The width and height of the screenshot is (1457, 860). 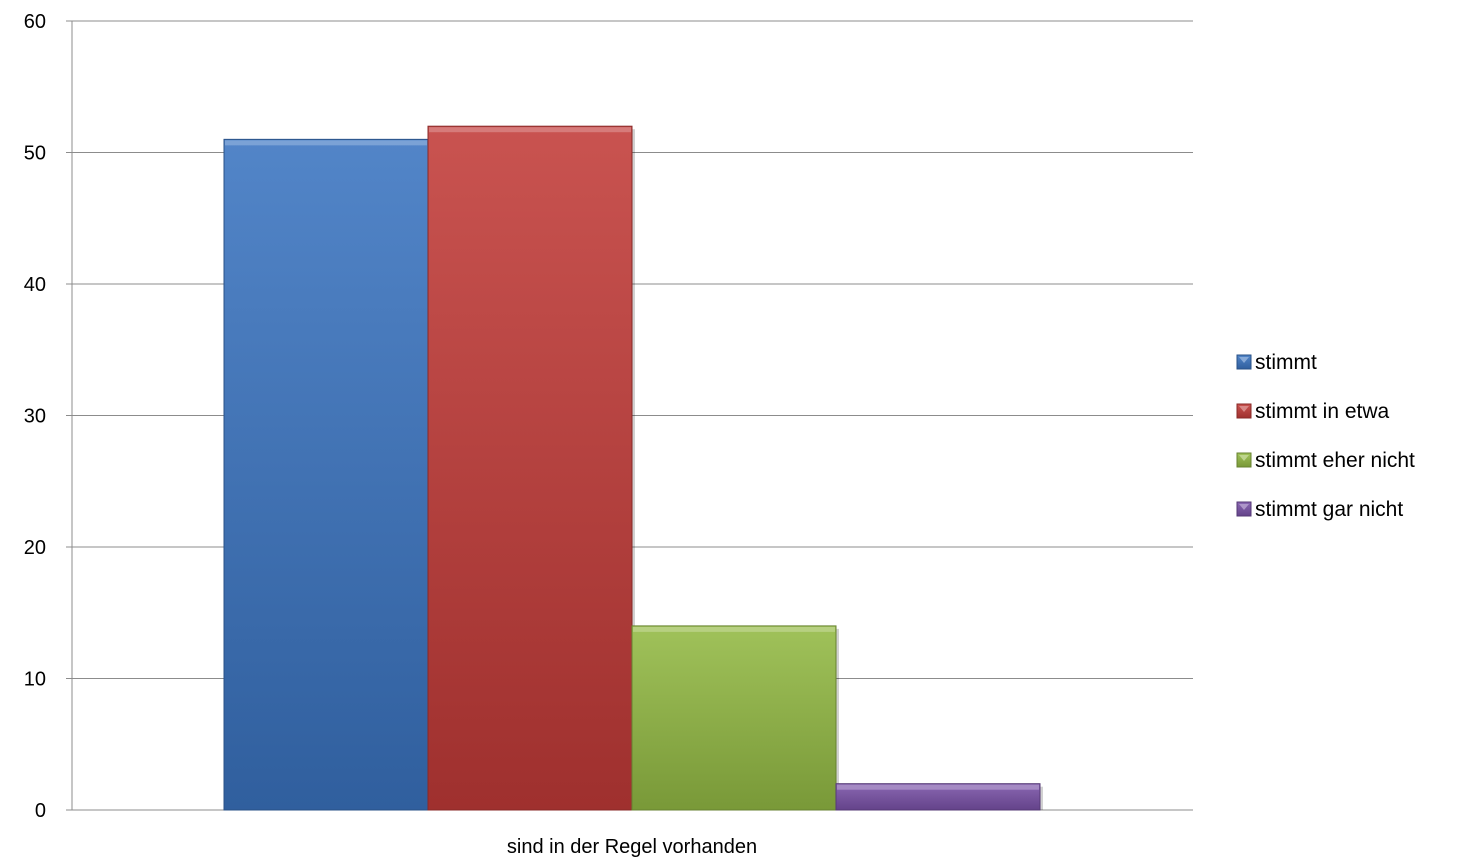 I want to click on y-tick-label: 30, so click(x=35, y=417).